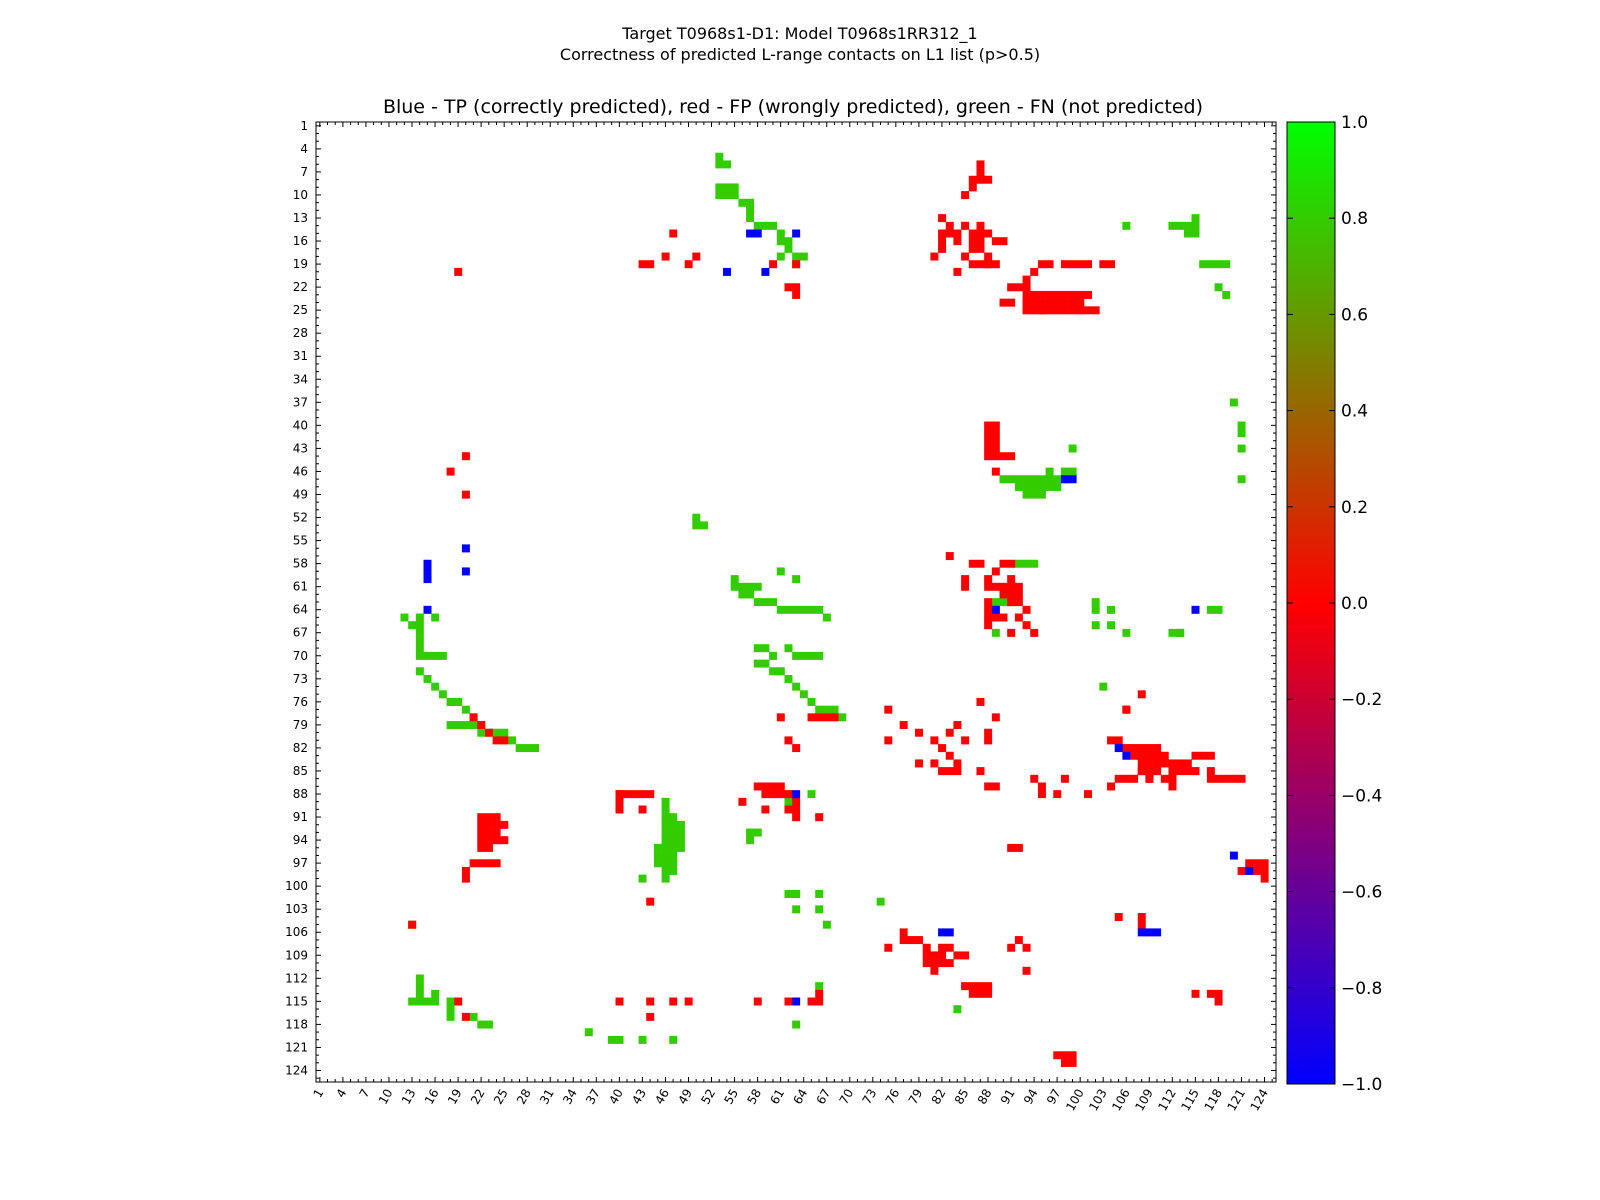 The height and width of the screenshot is (1200, 1600). I want to click on y-tick-label: 16, so click(300, 241).